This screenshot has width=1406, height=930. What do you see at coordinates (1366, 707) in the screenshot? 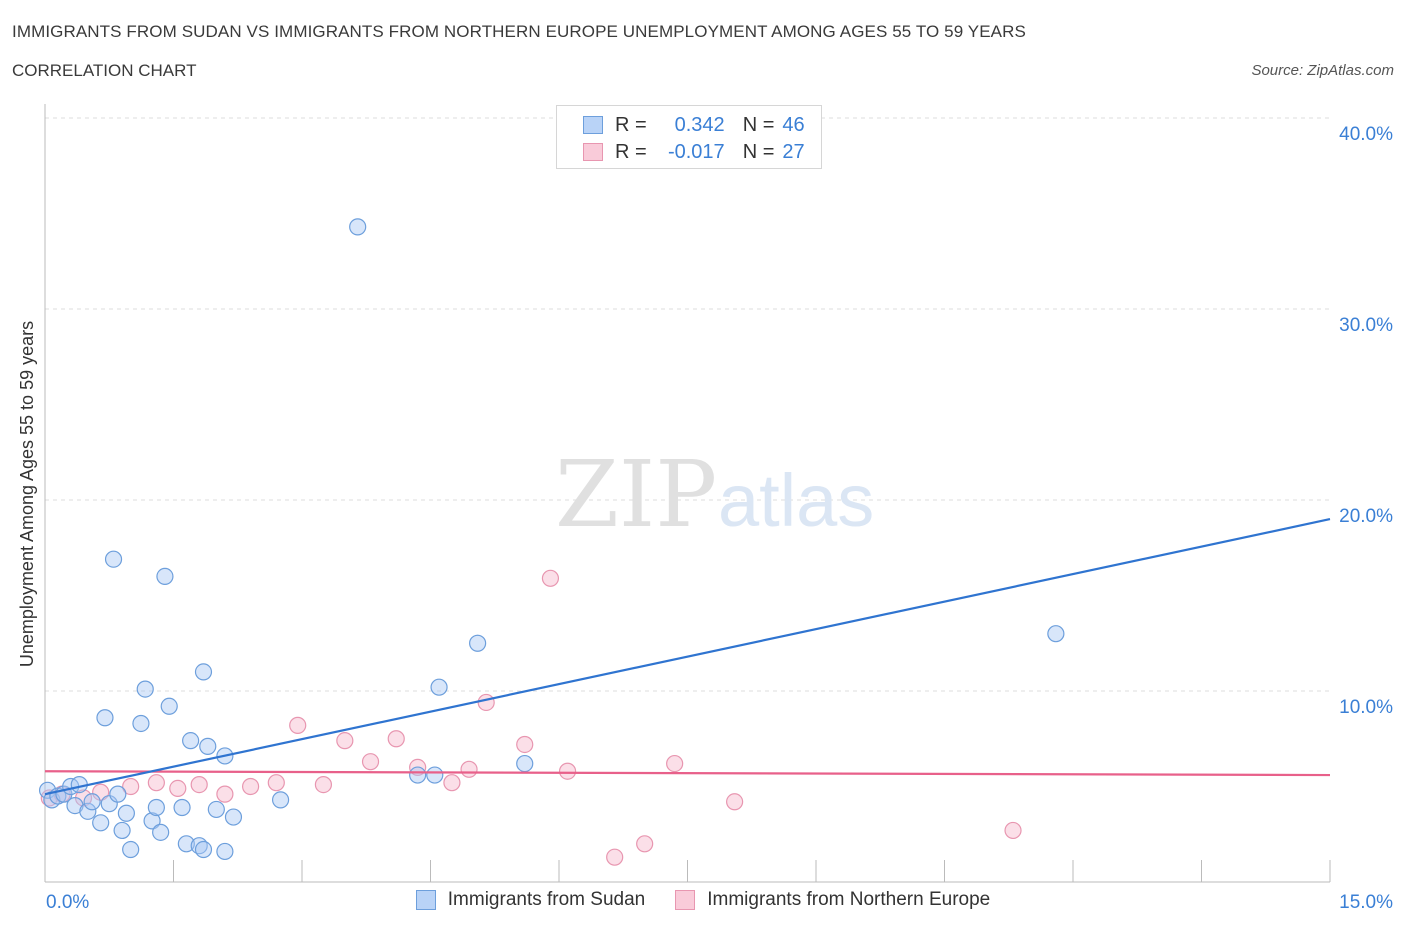
I see `y-tick-label: 10.0%` at bounding box center [1366, 707].